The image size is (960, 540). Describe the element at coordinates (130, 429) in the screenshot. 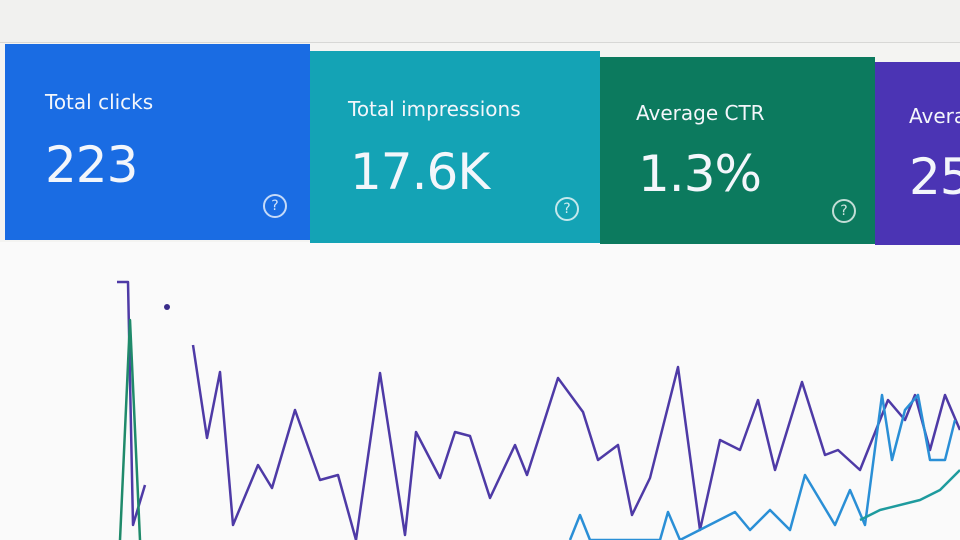

I see `ctr-line-left` at that location.